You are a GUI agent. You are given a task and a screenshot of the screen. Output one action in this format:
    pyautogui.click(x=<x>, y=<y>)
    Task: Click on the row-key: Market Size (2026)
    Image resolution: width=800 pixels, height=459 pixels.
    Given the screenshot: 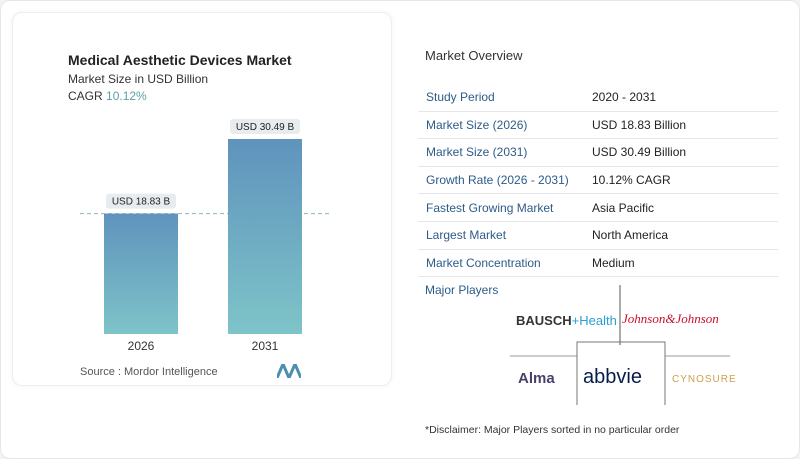 What is the action you would take?
    pyautogui.click(x=501, y=125)
    